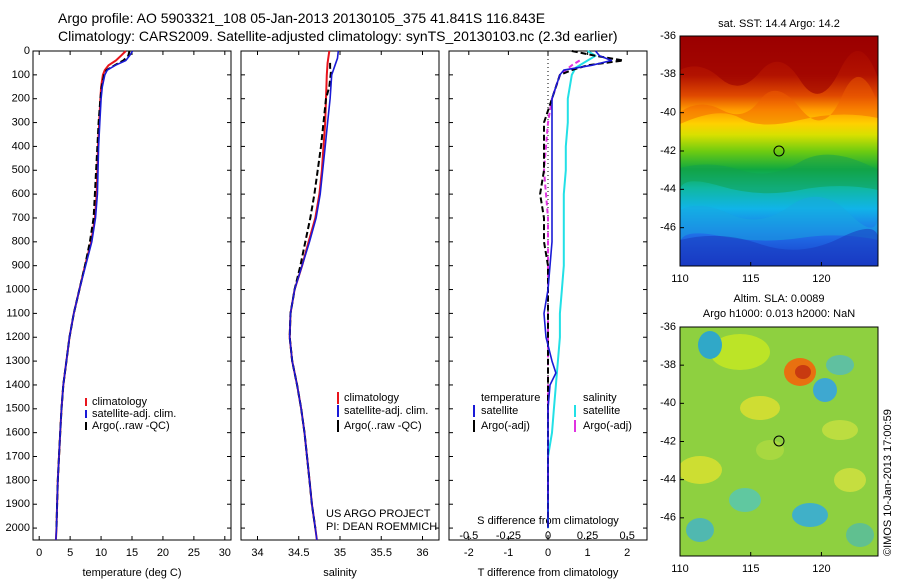 The height and width of the screenshot is (580, 900). Describe the element at coordinates (225, 553) in the screenshot. I see `x-tick-label: 30` at that location.